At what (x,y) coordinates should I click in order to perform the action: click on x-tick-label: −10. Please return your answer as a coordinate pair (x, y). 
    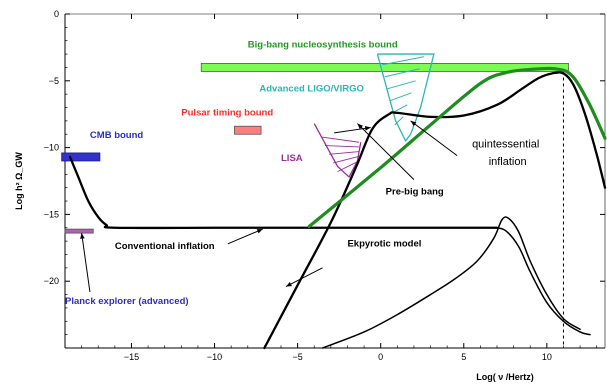
    Looking at the image, I should click on (214, 357).